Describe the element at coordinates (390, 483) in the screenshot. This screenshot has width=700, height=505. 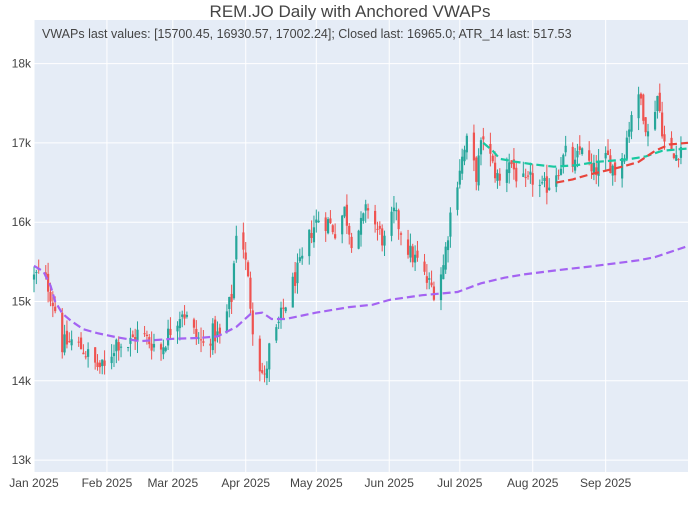
I see `x-tick-label: Jun 2025` at that location.